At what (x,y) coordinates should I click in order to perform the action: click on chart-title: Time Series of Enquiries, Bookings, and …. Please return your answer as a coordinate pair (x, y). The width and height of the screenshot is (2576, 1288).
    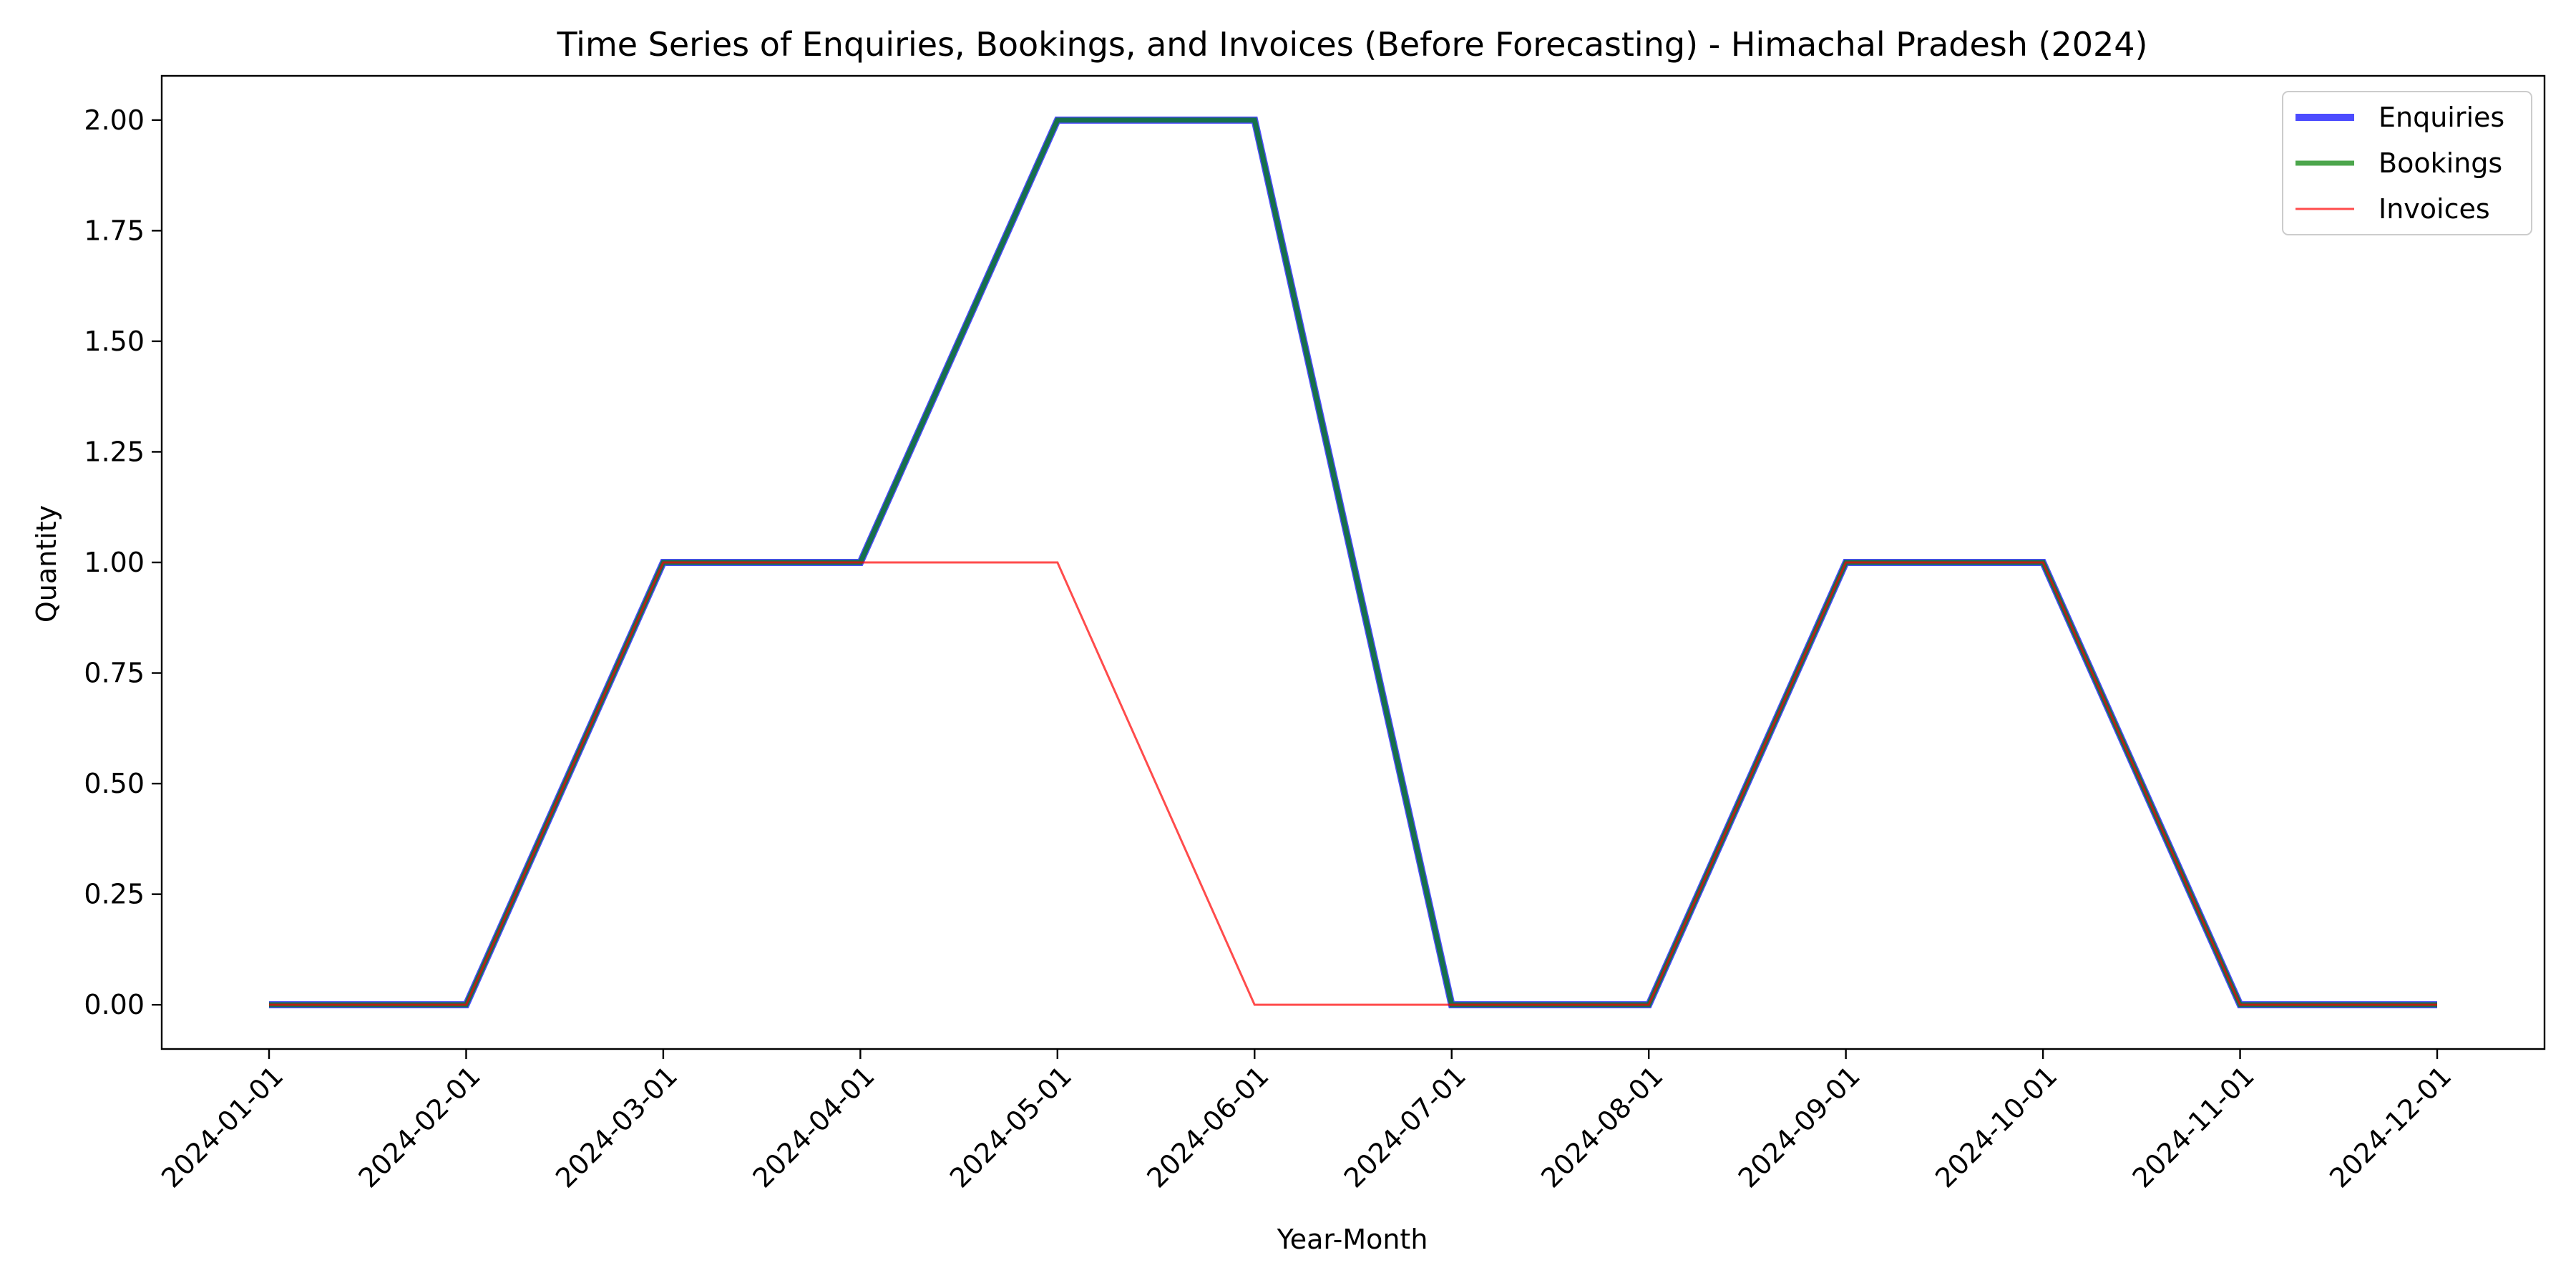
    Looking at the image, I should click on (1351, 44).